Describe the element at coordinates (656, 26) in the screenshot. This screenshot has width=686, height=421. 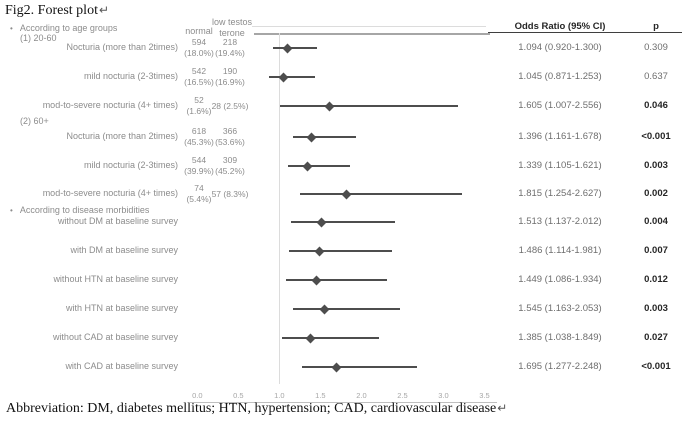
I see `p-column-header: p` at that location.